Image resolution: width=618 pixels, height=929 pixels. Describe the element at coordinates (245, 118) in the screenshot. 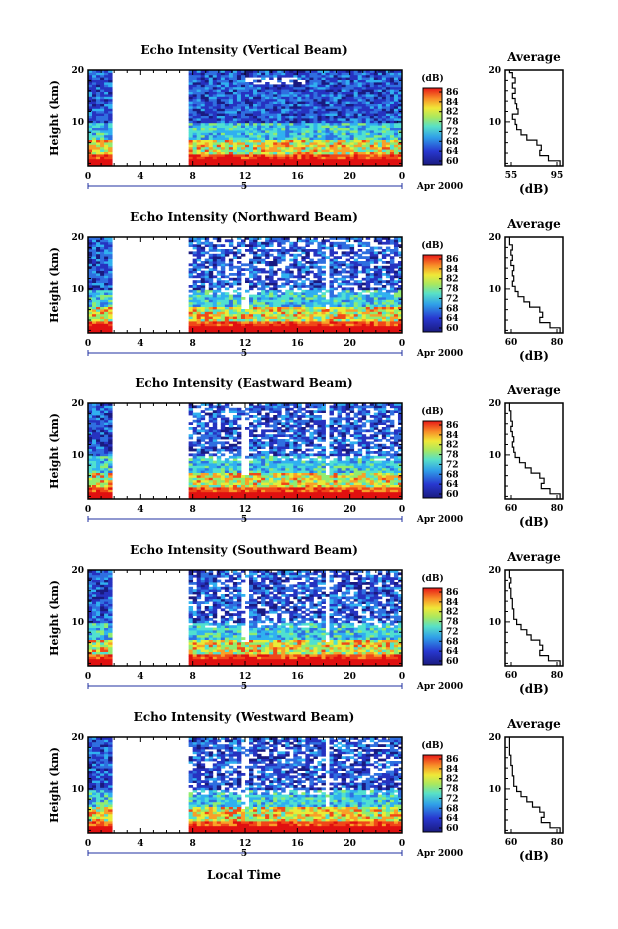

I see `heatmap` at that location.